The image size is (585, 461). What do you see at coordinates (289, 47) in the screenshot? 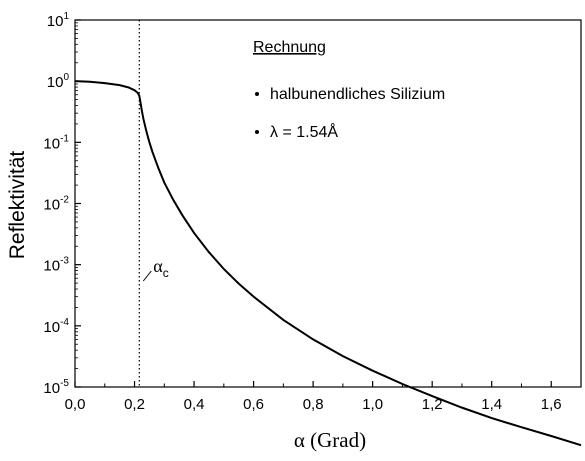
I see `legend-title: Rechnung` at bounding box center [289, 47].